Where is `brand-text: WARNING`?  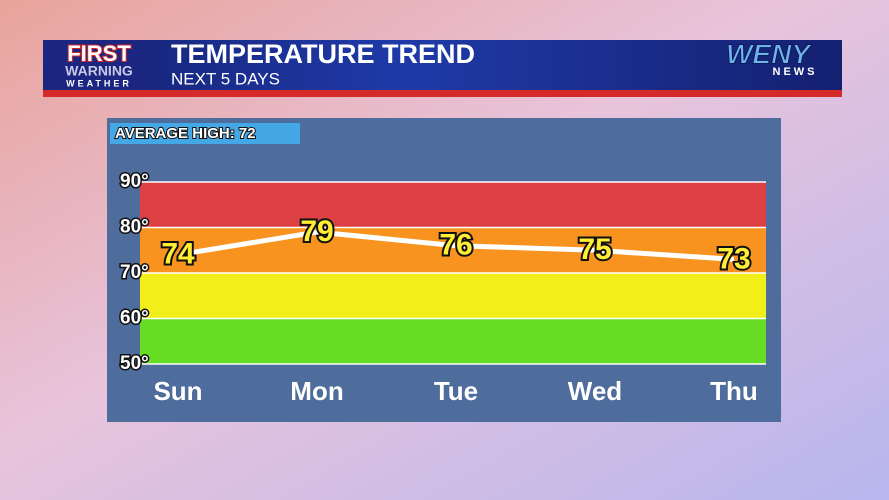 brand-text: WARNING is located at coordinates (99, 71).